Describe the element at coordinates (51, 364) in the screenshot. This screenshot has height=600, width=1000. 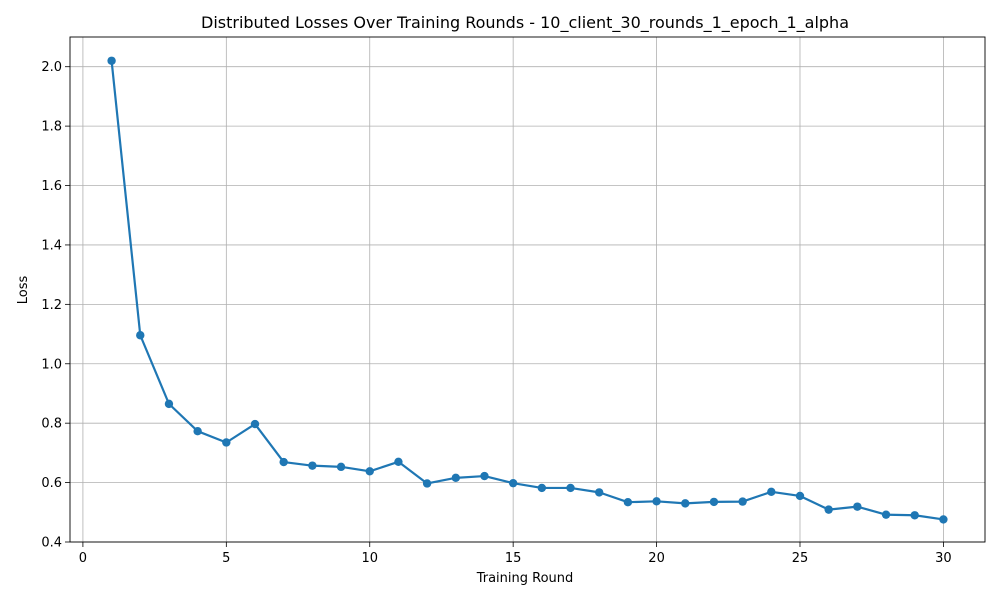
I see `y-tick-label: 1.0` at that location.